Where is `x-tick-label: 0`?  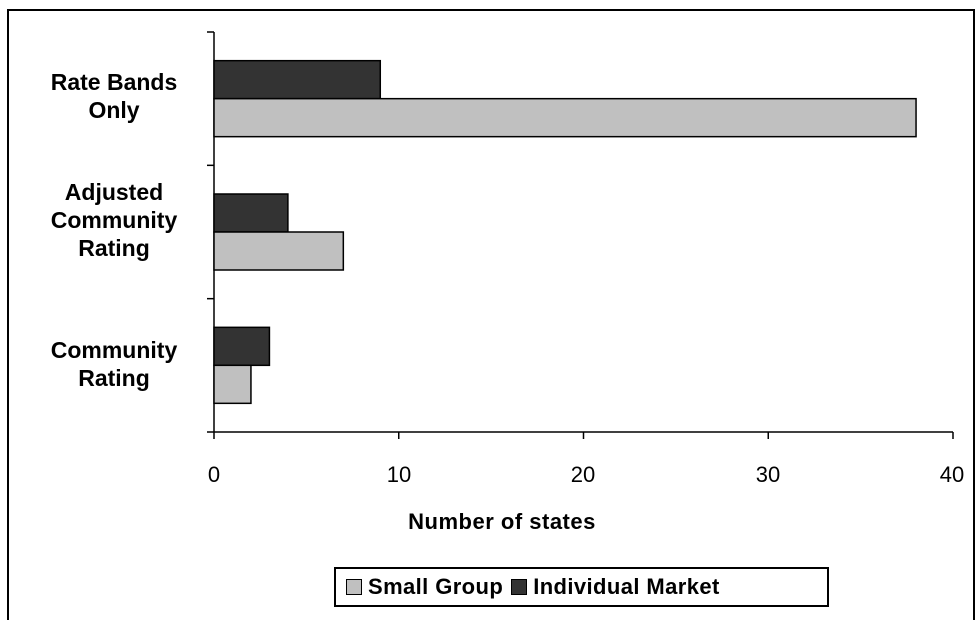
x-tick-label: 0 is located at coordinates (214, 474).